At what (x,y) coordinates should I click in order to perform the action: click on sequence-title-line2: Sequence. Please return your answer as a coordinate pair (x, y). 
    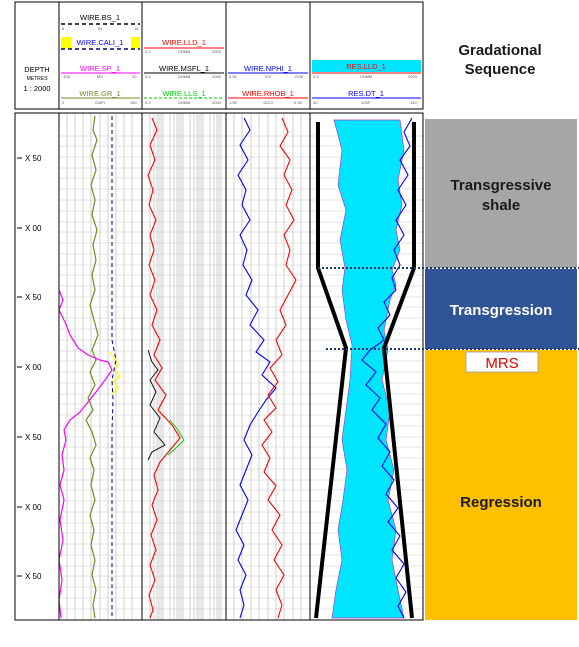
    Looking at the image, I should click on (500, 69).